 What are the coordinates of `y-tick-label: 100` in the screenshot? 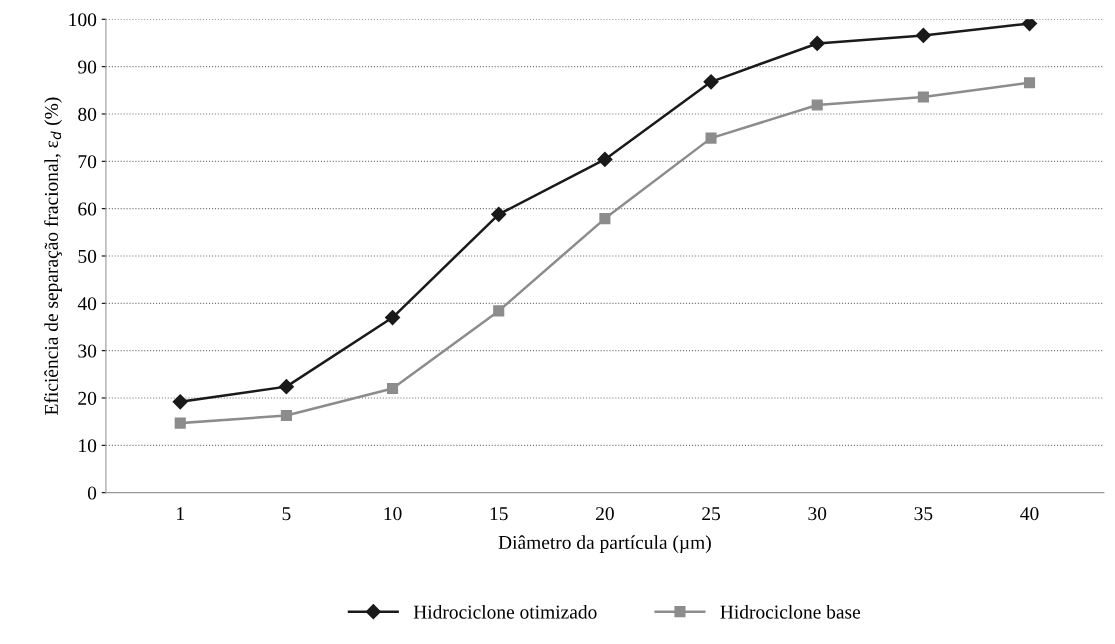 It's located at (83, 20).